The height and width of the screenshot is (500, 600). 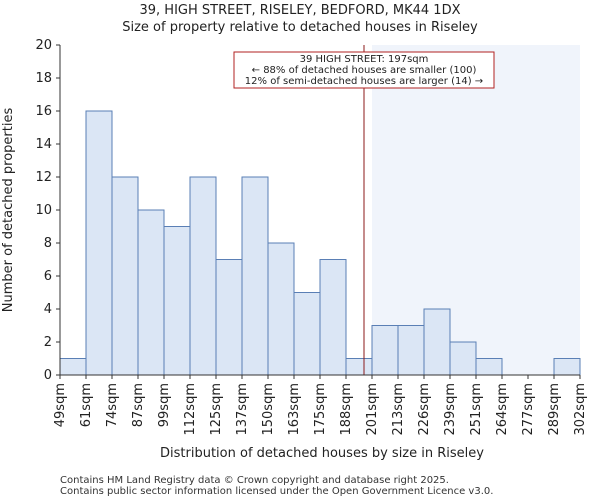 What do you see at coordinates (43, 210) in the screenshot?
I see `y-tick-label: 10` at bounding box center [43, 210].